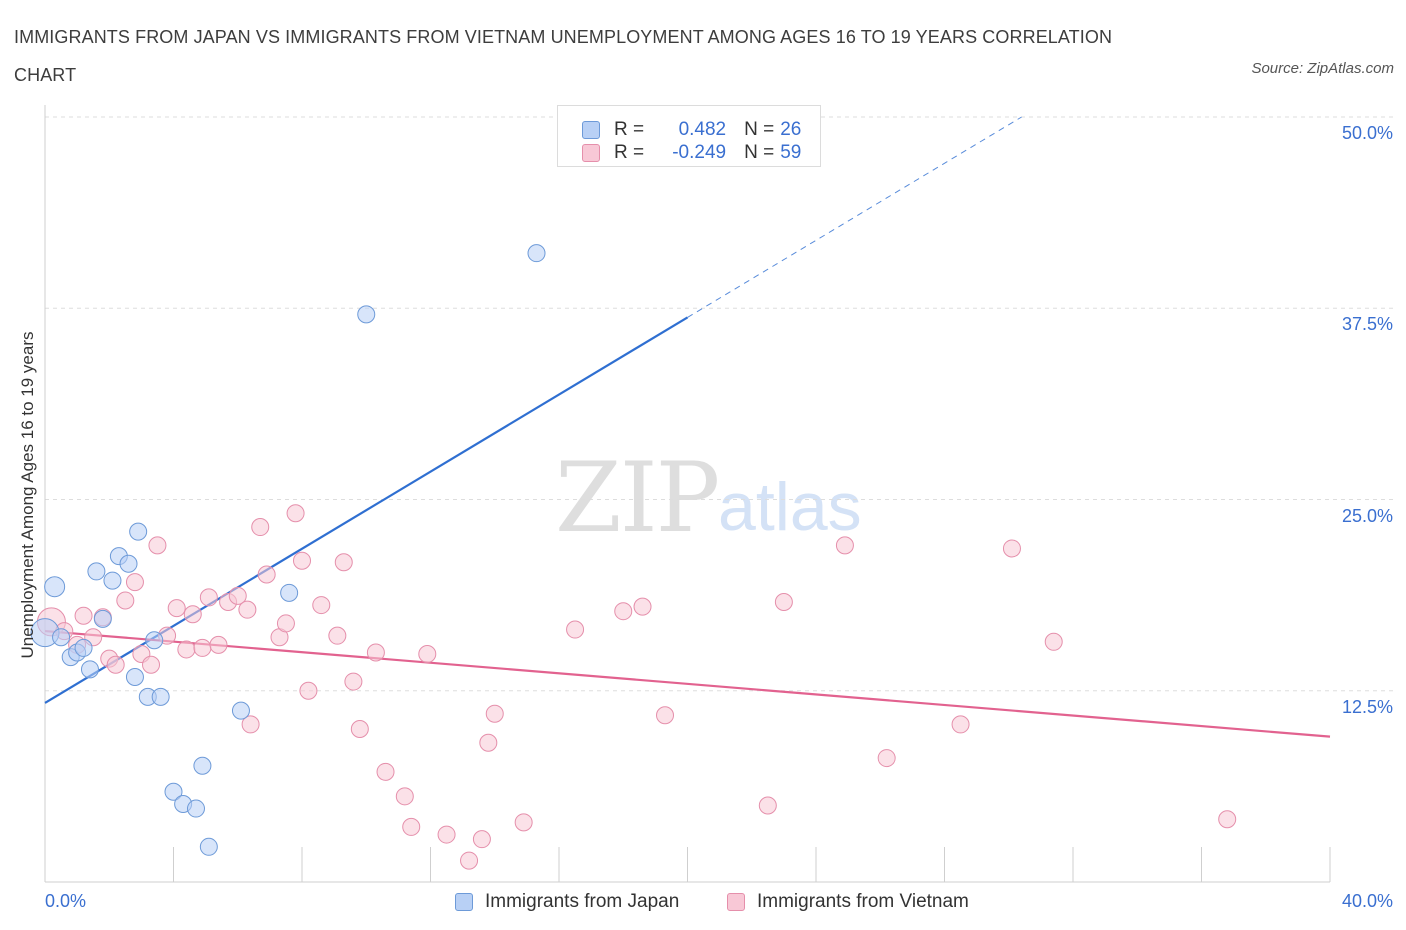 Image resolution: width=1406 pixels, height=930 pixels. Describe the element at coordinates (637, 498) in the screenshot. I see `watermark-zip: ZIP` at that location.